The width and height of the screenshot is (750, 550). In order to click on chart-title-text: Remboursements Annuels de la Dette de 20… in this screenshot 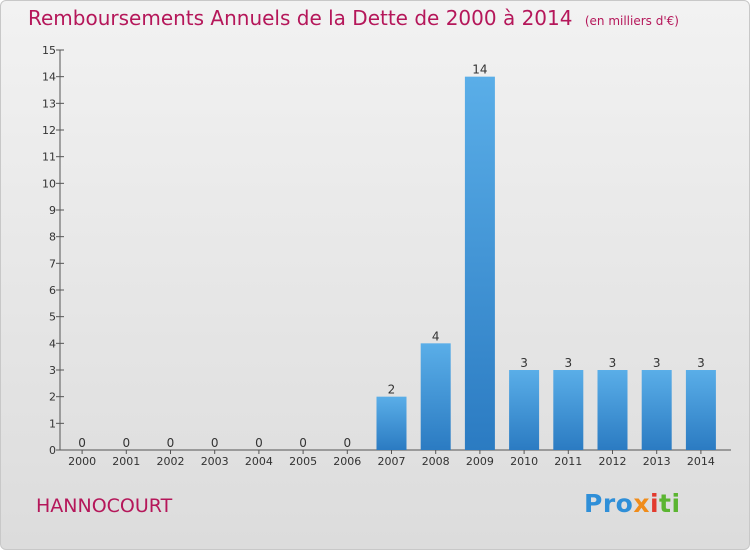, I will do `click(300, 18)`.